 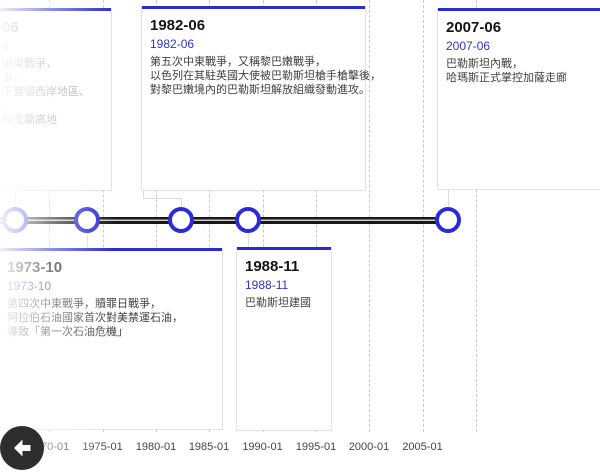 What do you see at coordinates (209, 216) in the screenshot?
I see `gridline-1985` at bounding box center [209, 216].